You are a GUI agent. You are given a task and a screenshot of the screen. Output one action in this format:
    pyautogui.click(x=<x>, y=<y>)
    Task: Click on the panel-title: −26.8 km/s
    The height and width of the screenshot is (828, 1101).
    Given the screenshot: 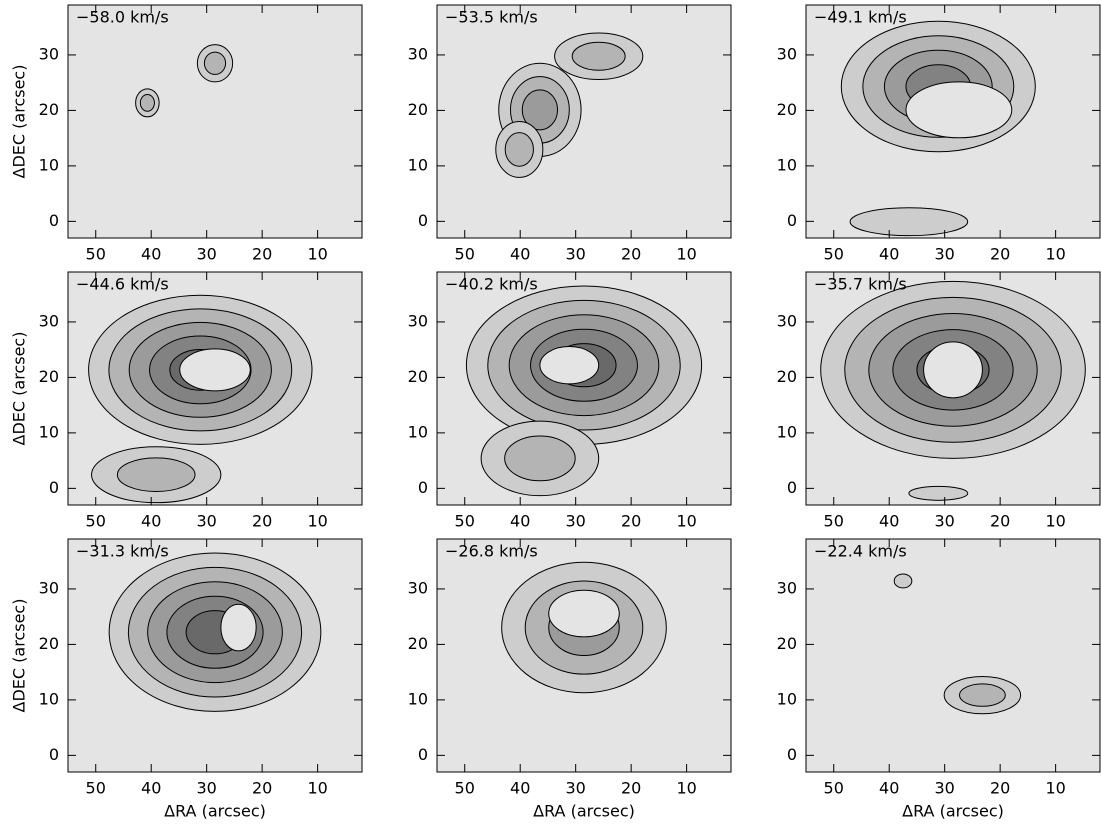 What is the action you would take?
    pyautogui.click(x=491, y=551)
    